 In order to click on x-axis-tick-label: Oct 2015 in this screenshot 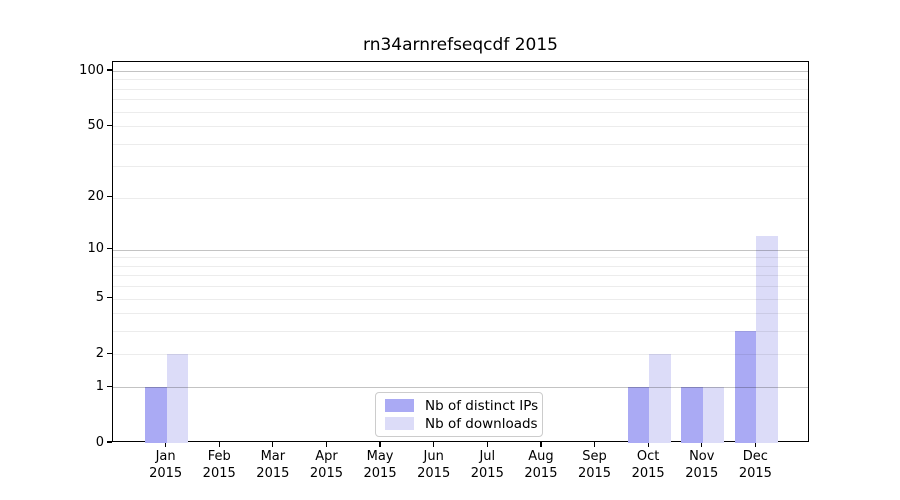, I will do `click(648, 465)`.